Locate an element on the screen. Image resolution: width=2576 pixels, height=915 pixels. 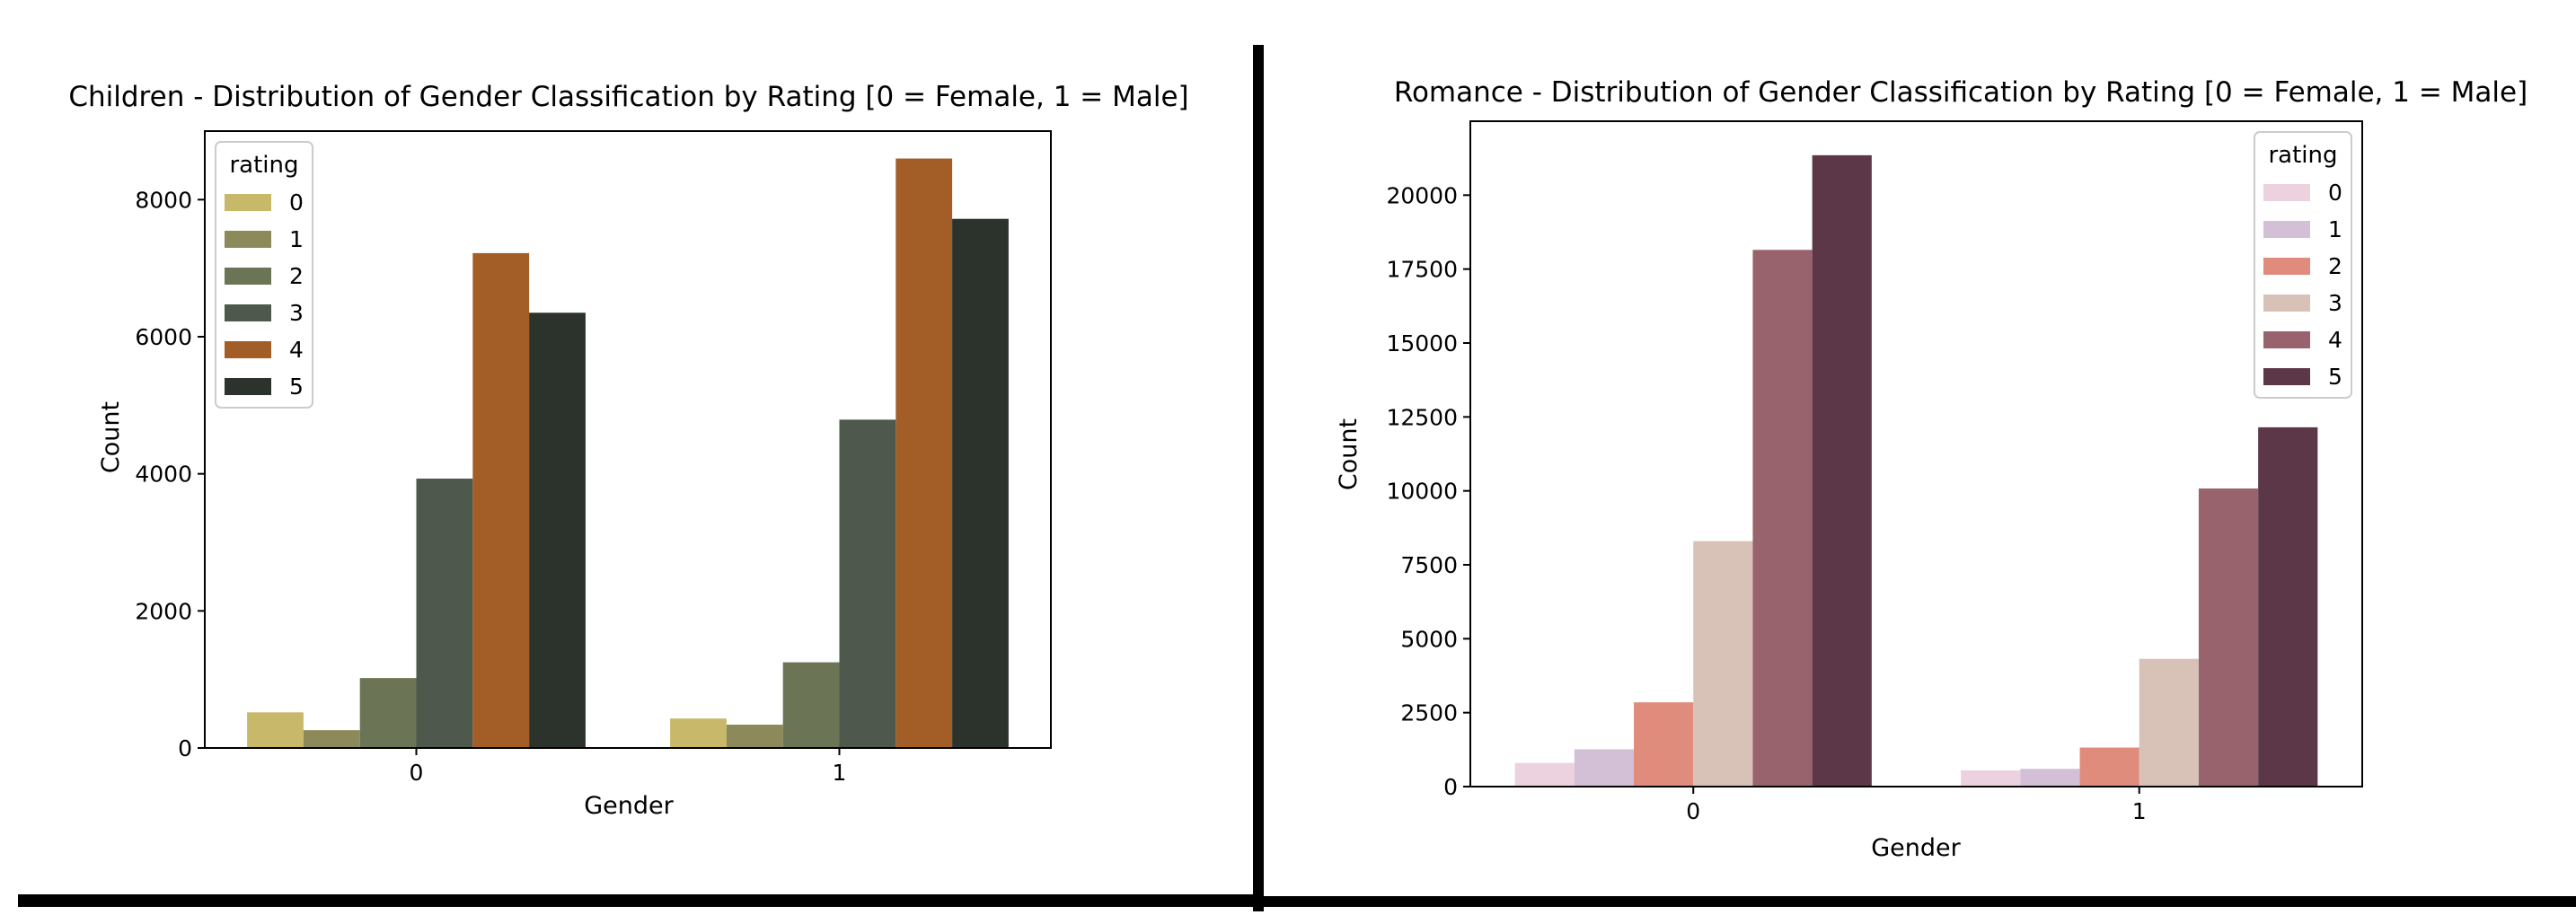
y-tick-label: 2000 is located at coordinates (163, 611).